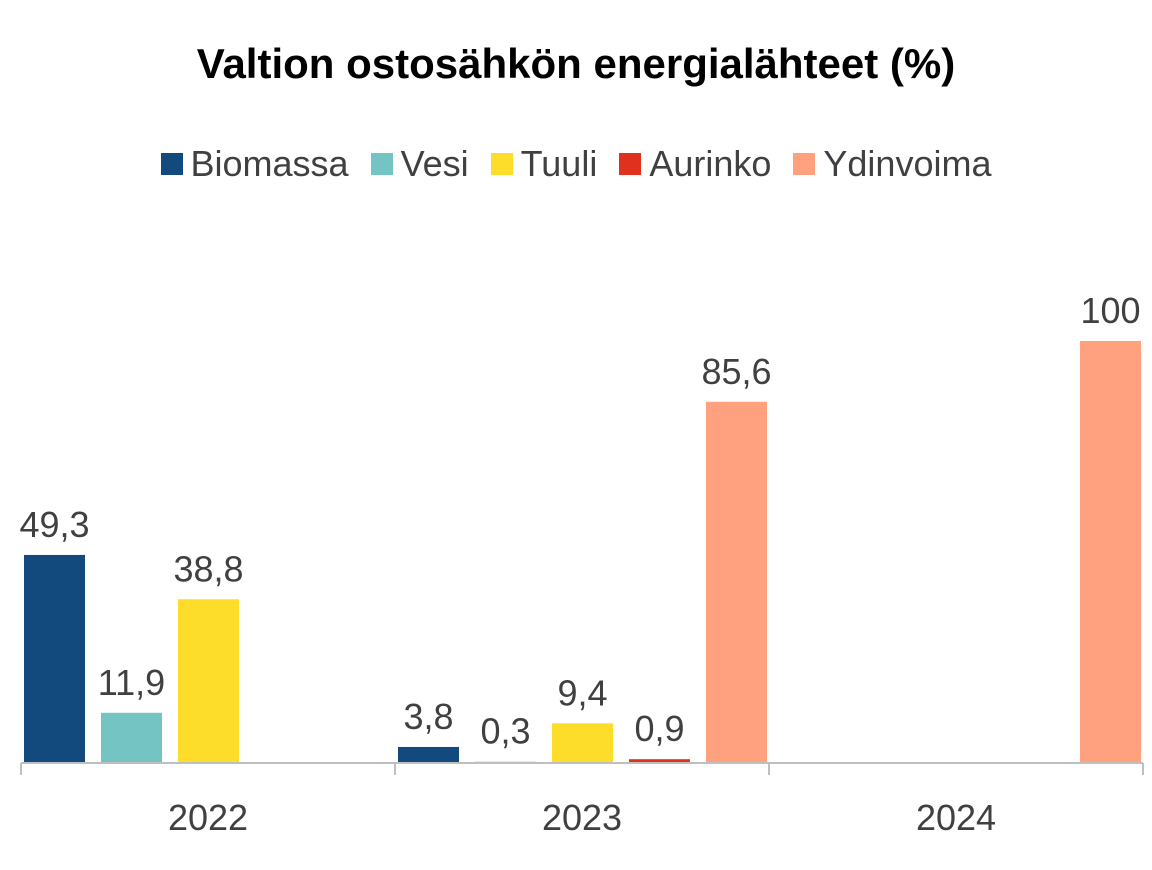  What do you see at coordinates (131, 682) in the screenshot?
I see `data-label-vesi-2022: 11,9` at bounding box center [131, 682].